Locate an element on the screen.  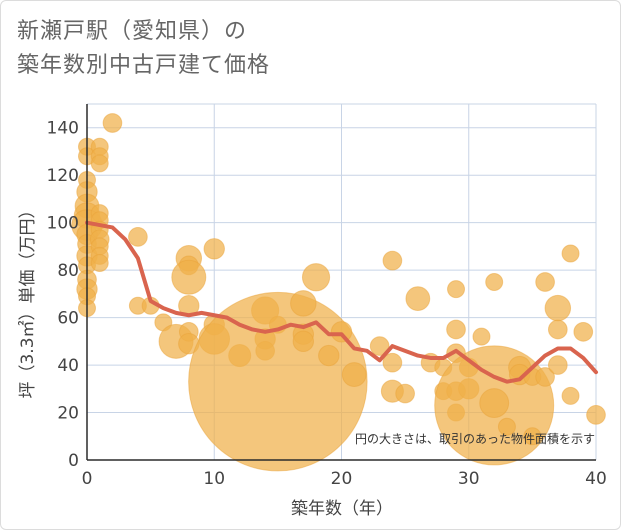
y-tick-label-20: 20 is located at coordinates (68, 414).